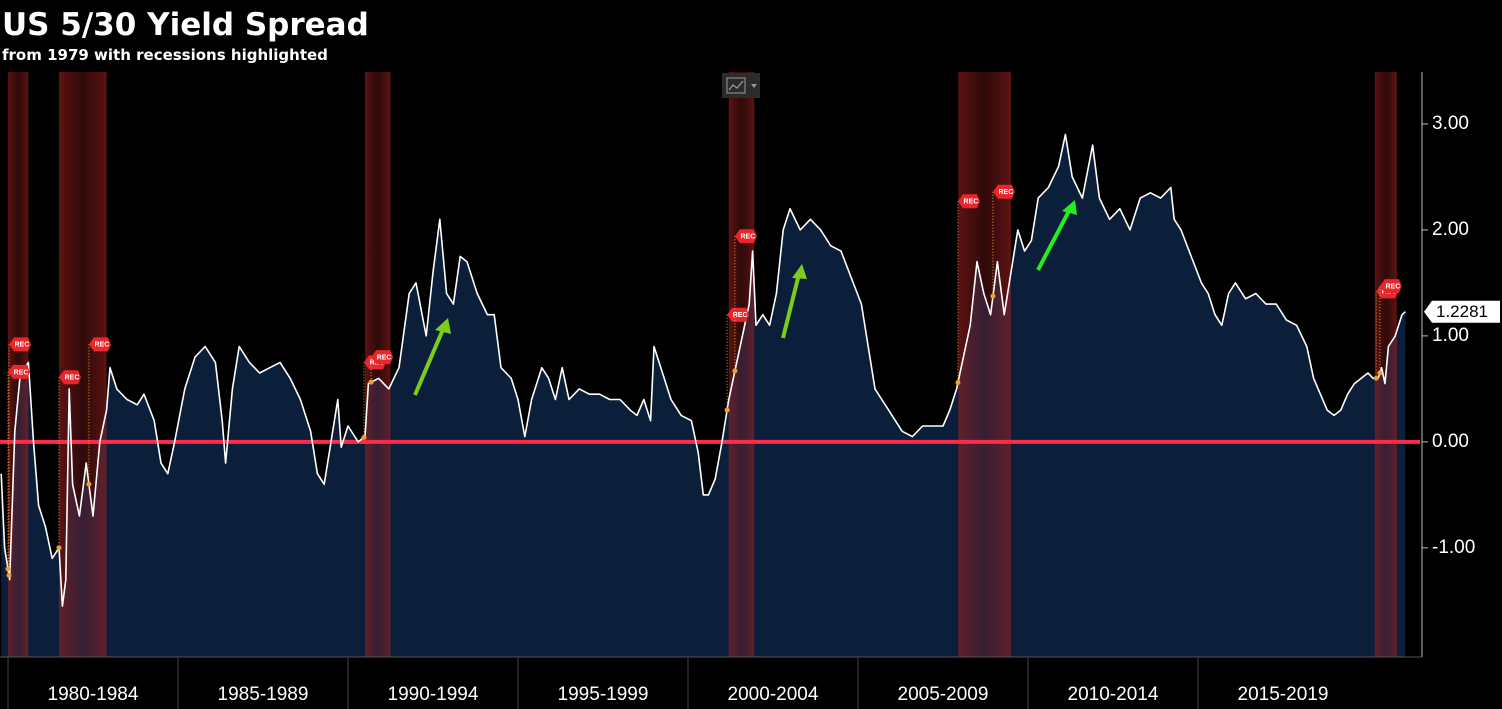  I want to click on last-value-tag, so click(1462, 311).